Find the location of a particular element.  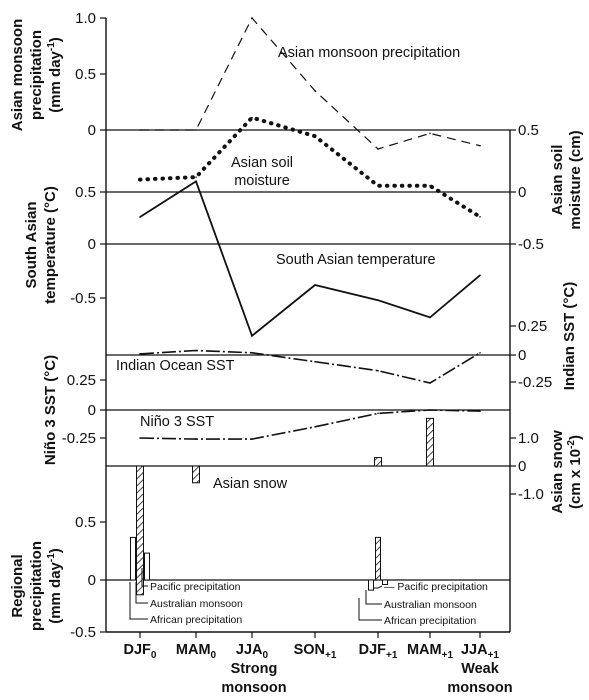

annotation-asian-snow: Asian snow is located at coordinates (250, 484).